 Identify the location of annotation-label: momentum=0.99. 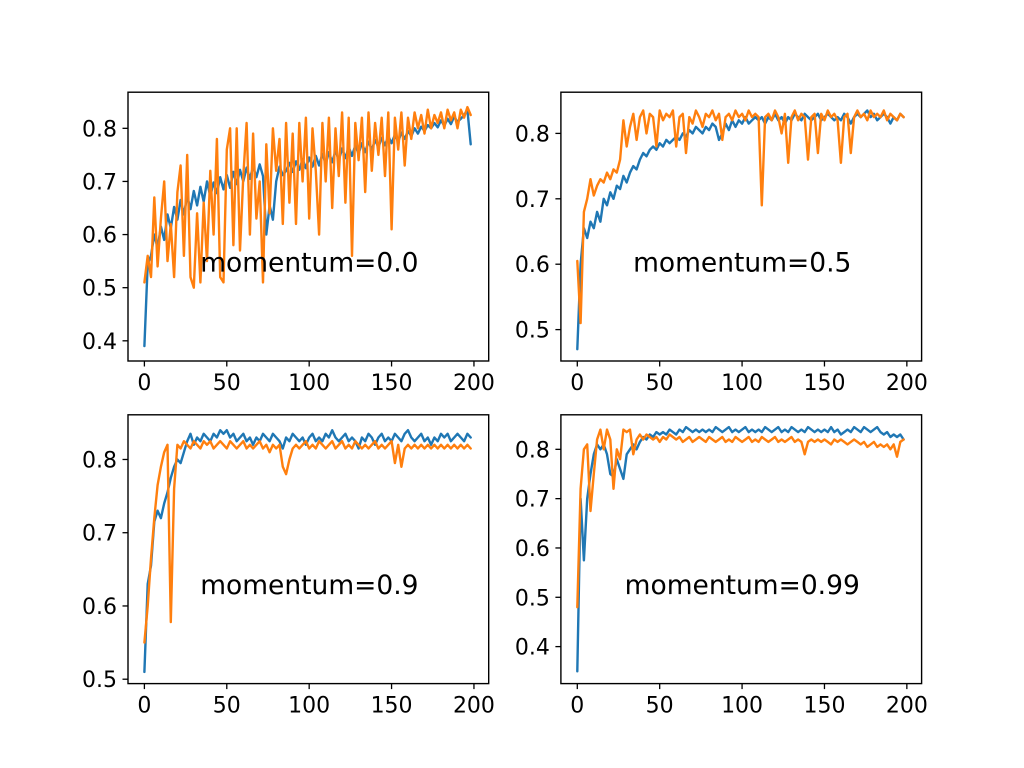
(742, 585).